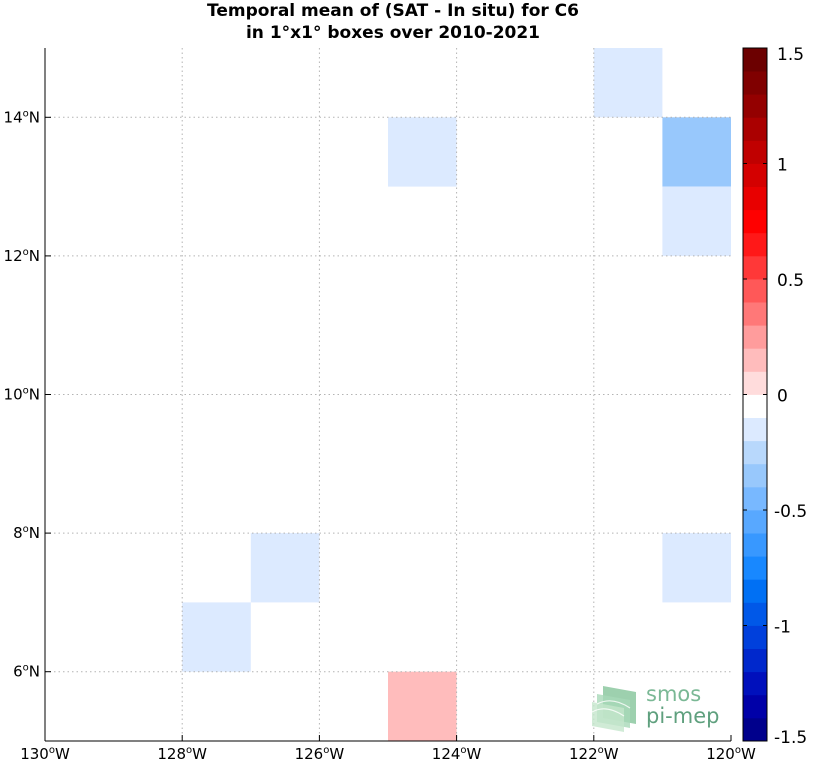  Describe the element at coordinates (790, 55) in the screenshot. I see `colorbar-tick-label: 1.5` at that location.